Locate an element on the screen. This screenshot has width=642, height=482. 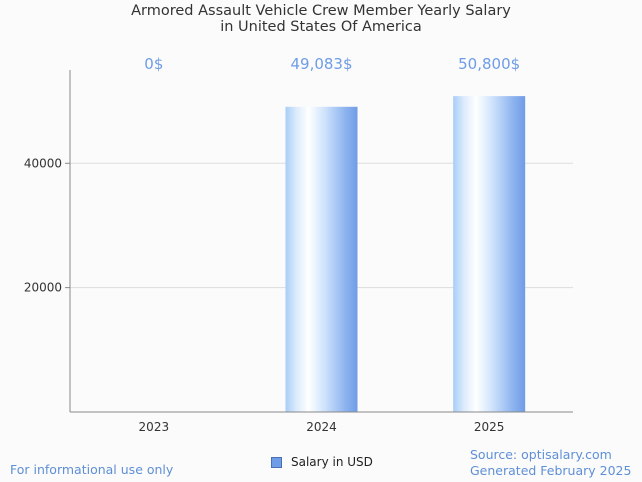
x-tick-label-2023: 2023 is located at coordinates (154, 427).